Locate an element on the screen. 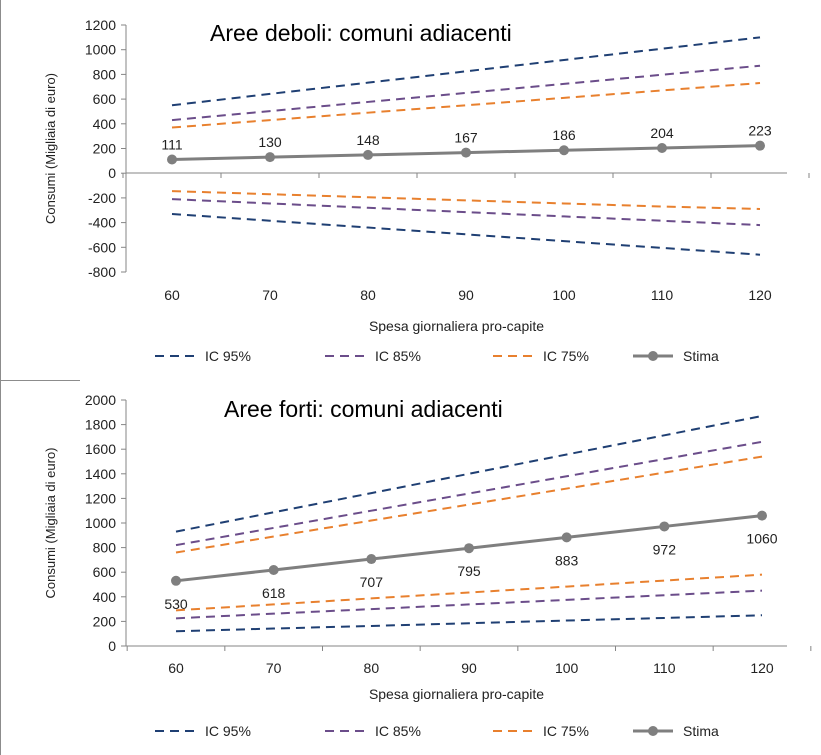 Image resolution: width=821 pixels, height=755 pixels. frame-left-border is located at coordinates (0, 377).